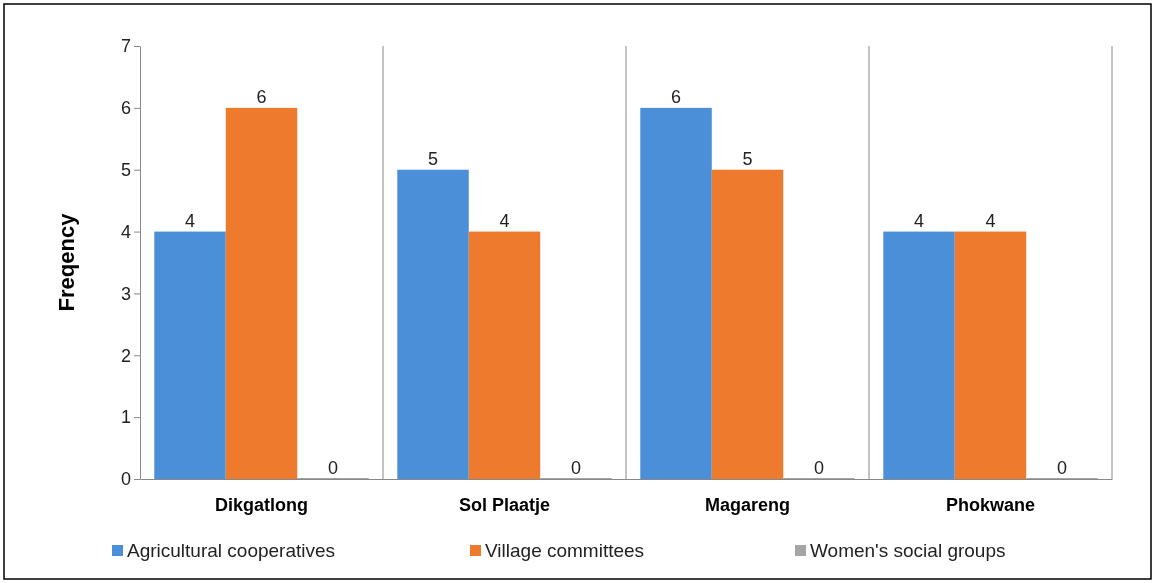 The width and height of the screenshot is (1155, 583). Describe the element at coordinates (261, 504) in the screenshot. I see `x-tick-label: Dikgatlong` at that location.